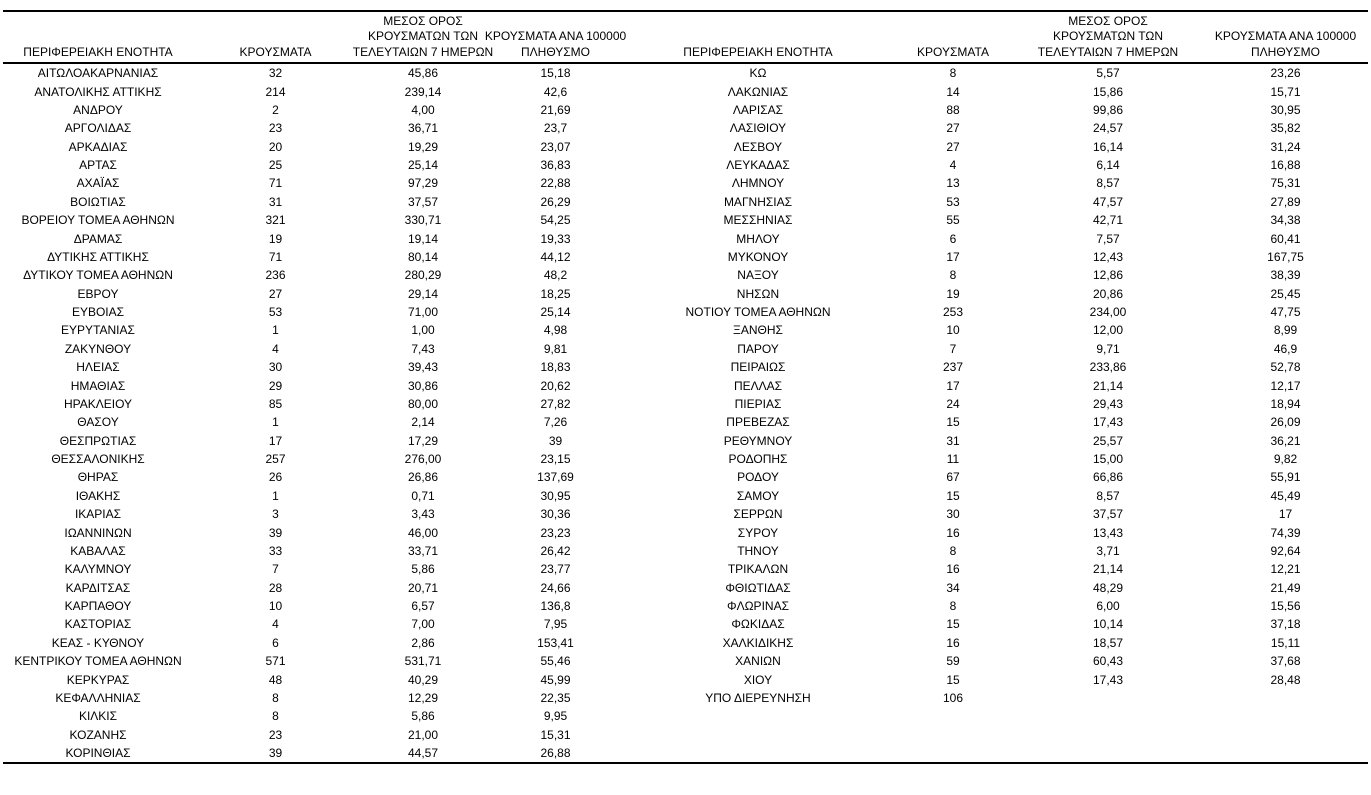  I want to click on table-row: ΕΒΡΟΥ 27 29,14 18,25 ΝΗΣΩΝ 19 20,86 25,45, so click(685, 294).